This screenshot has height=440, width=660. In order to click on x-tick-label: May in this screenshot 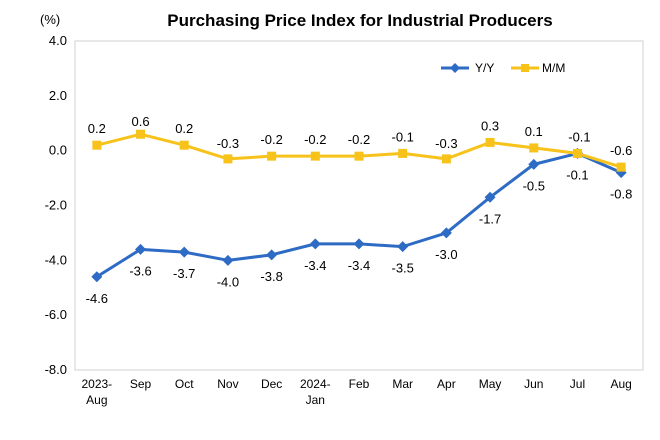, I will do `click(490, 384)`.